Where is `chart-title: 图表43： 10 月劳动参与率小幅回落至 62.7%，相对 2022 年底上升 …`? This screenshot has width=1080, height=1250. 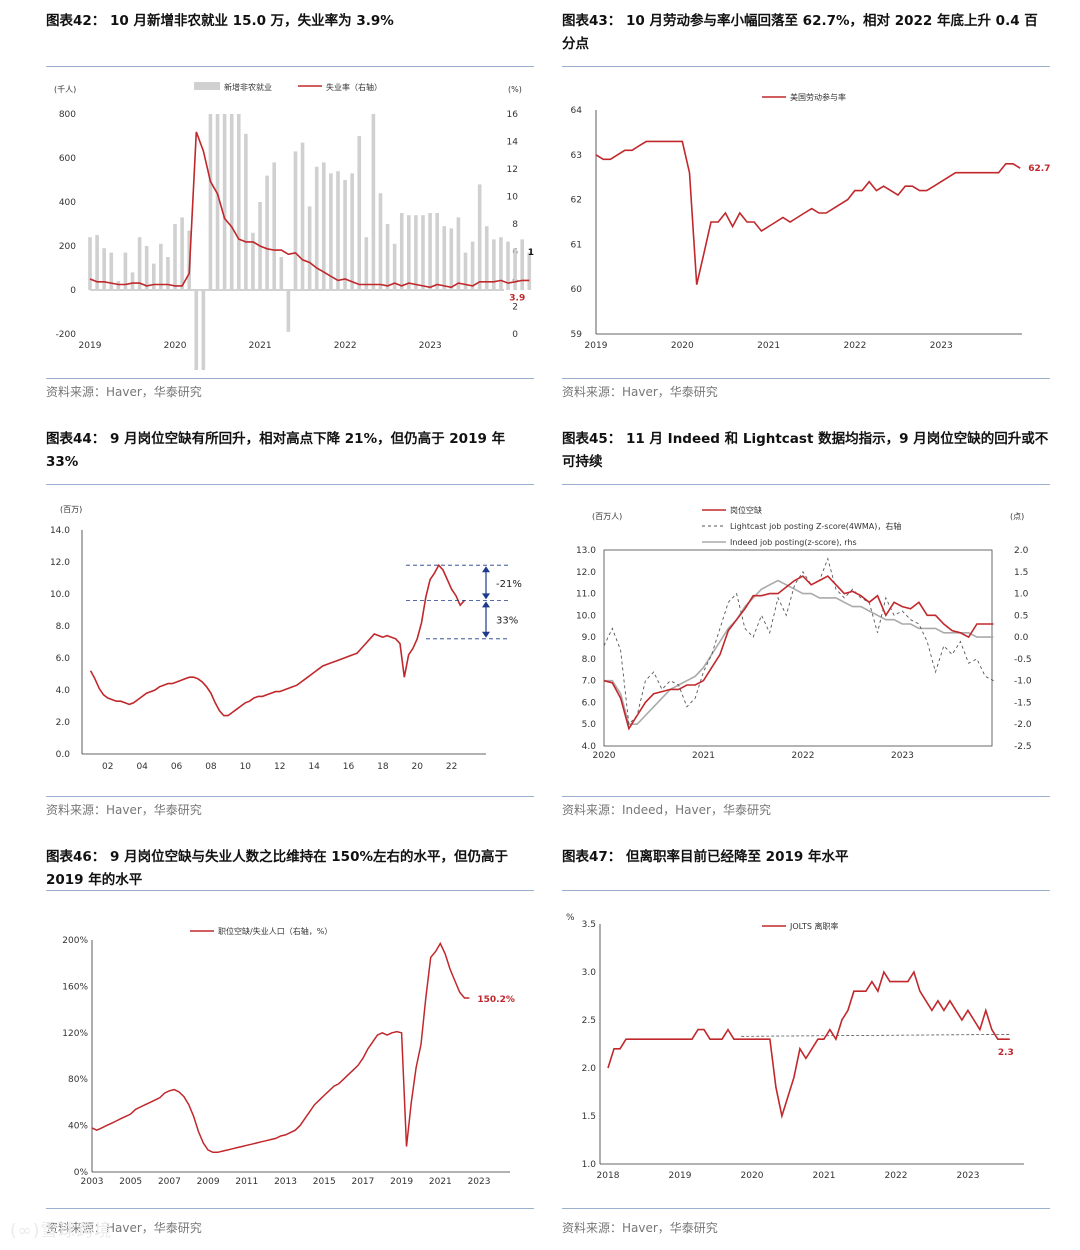
chart-title: 图表43： 10 月劳动参与率小幅回落至 62.7%，相对 2022 年底上升 … is located at coordinates (800, 32).